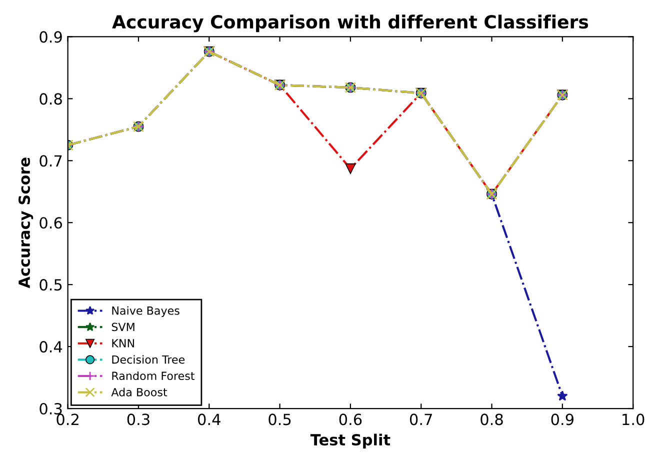 This screenshot has width=646, height=459. What do you see at coordinates (146, 311) in the screenshot?
I see `legend-label: Naive Bayes` at bounding box center [146, 311].